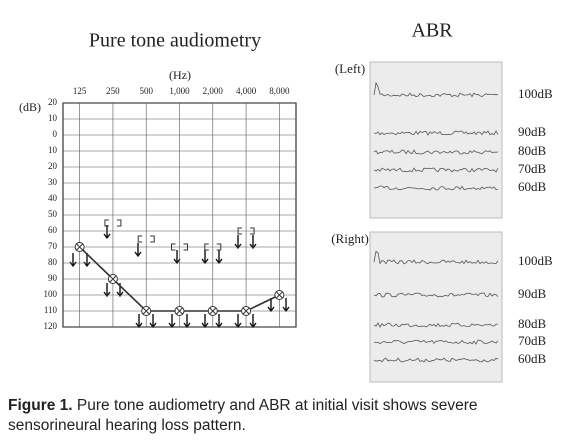  Describe the element at coordinates (179, 91) in the screenshot. I see `x-tick-label: 1,000` at that location.